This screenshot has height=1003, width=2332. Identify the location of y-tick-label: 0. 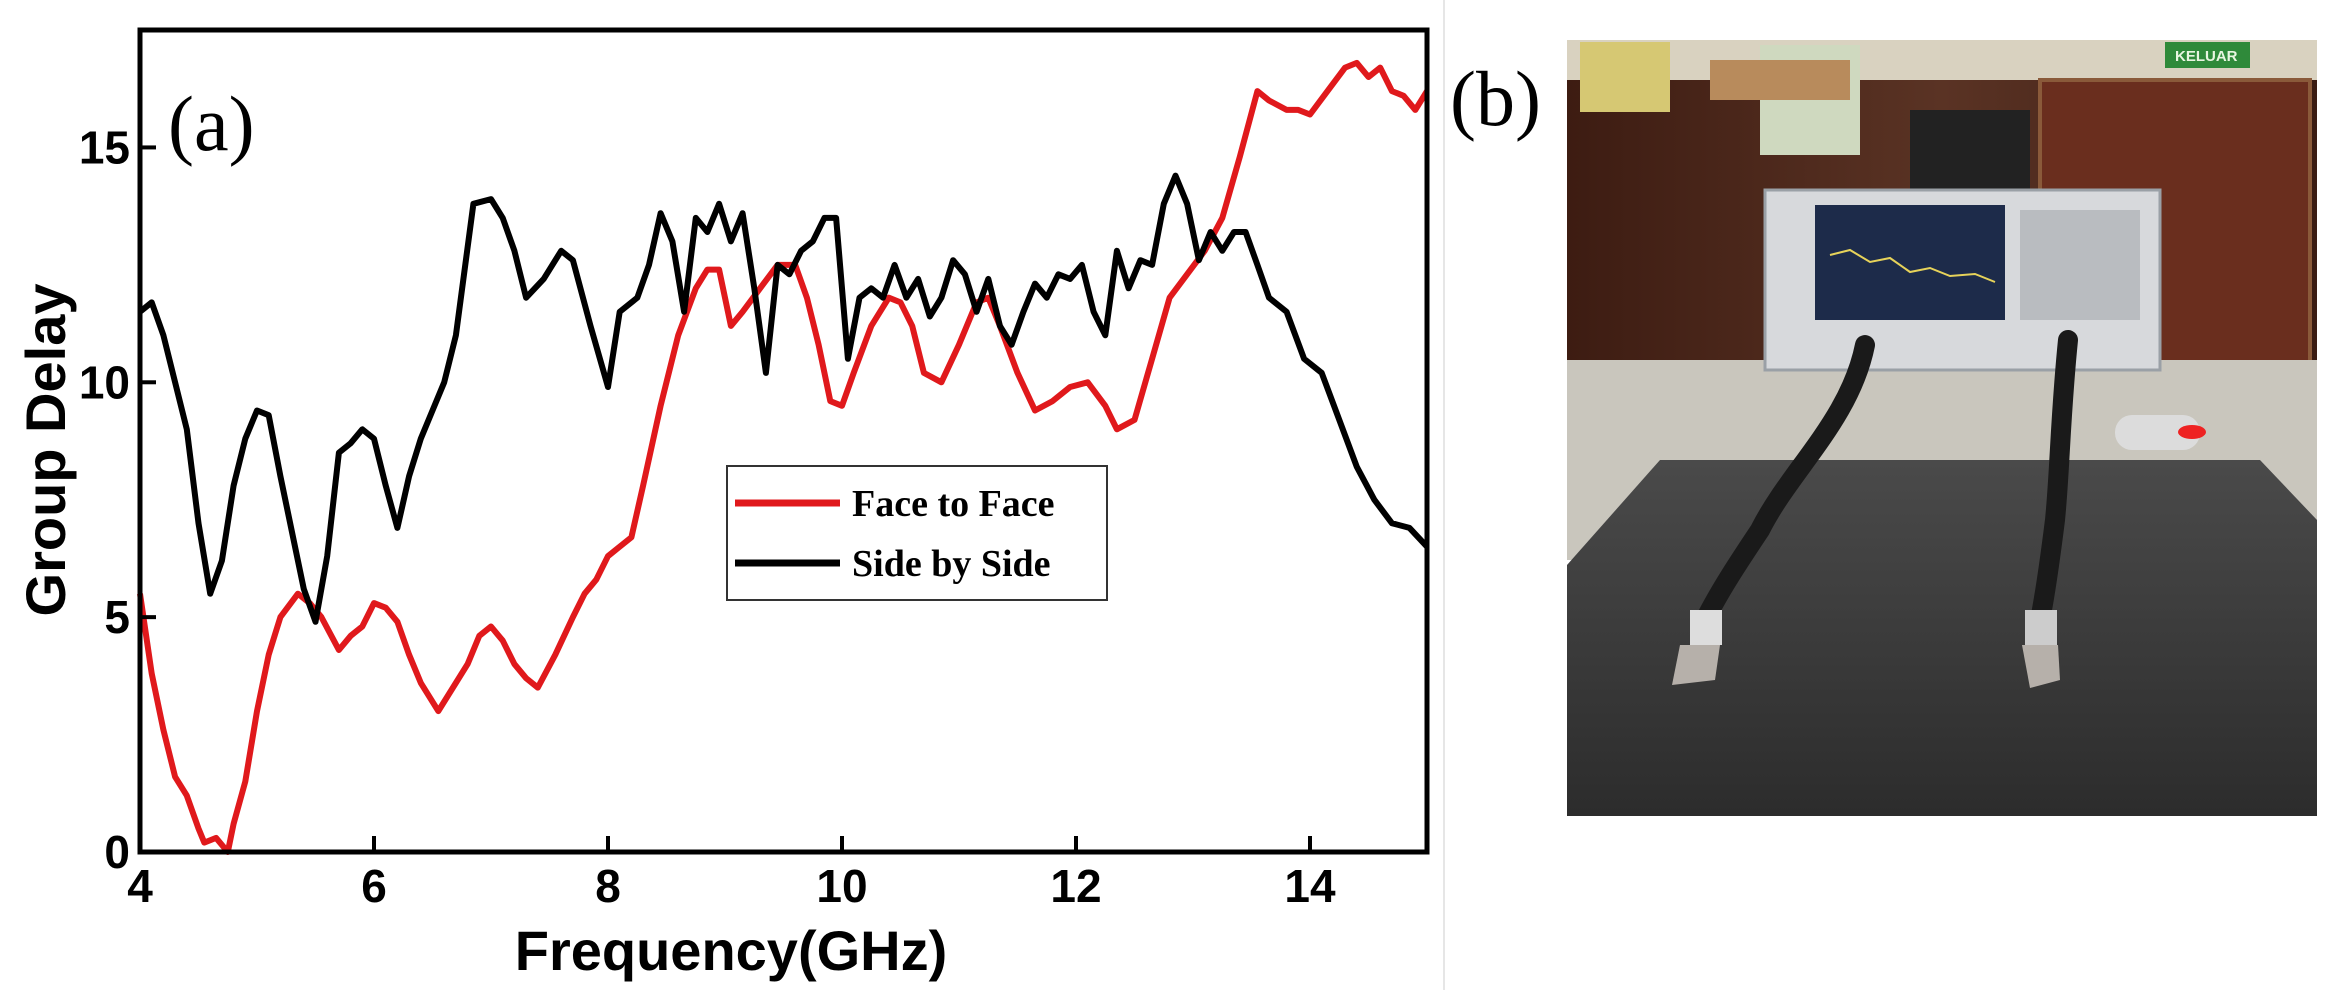
(117, 852).